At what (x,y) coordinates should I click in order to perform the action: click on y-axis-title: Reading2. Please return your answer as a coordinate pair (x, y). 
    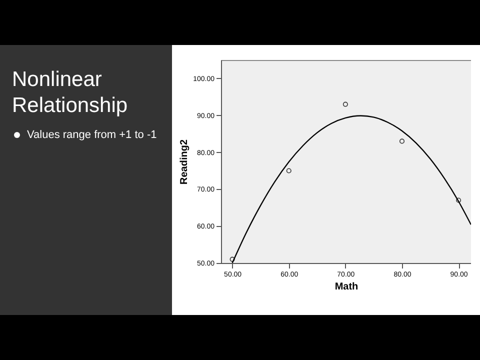
    Looking at the image, I should click on (184, 162).